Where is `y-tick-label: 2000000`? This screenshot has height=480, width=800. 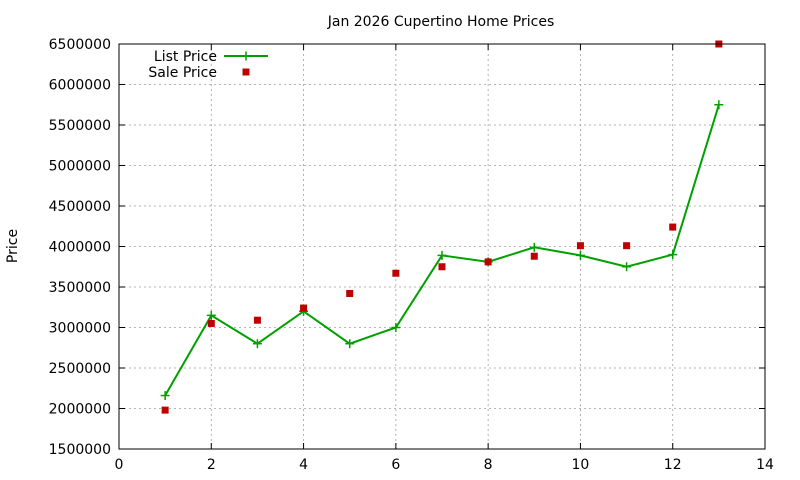 y-tick-label: 2000000 is located at coordinates (80, 410).